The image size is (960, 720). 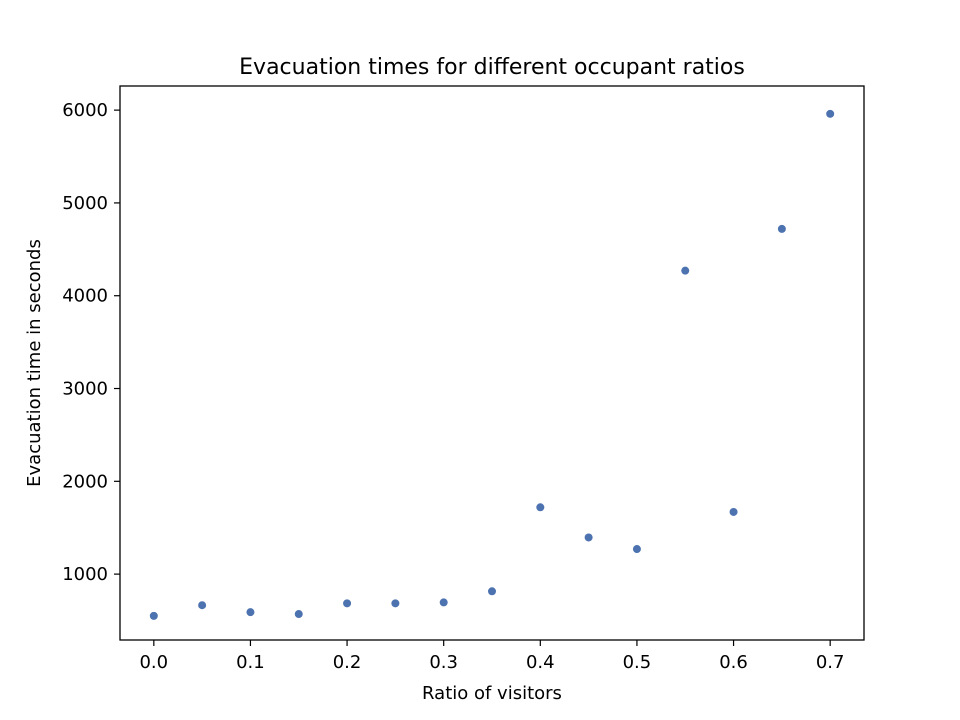 I want to click on y-tick-label: 3000, so click(x=85, y=389).